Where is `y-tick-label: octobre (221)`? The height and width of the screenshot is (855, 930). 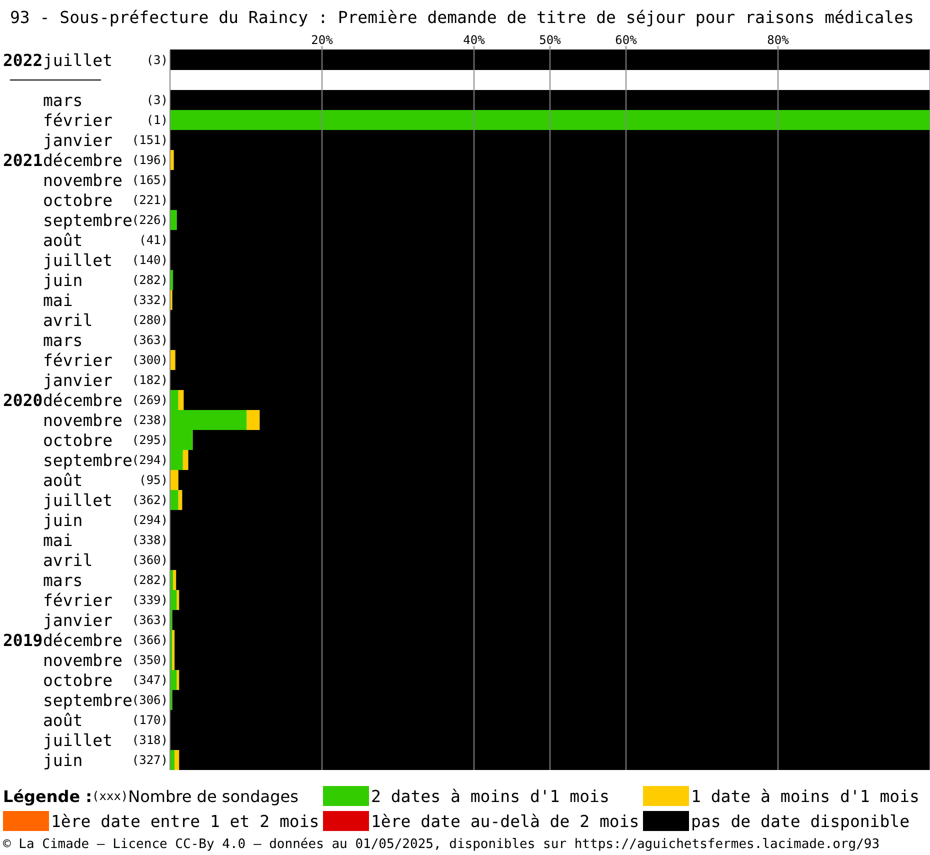 y-tick-label: octobre (221) is located at coordinates (105, 200).